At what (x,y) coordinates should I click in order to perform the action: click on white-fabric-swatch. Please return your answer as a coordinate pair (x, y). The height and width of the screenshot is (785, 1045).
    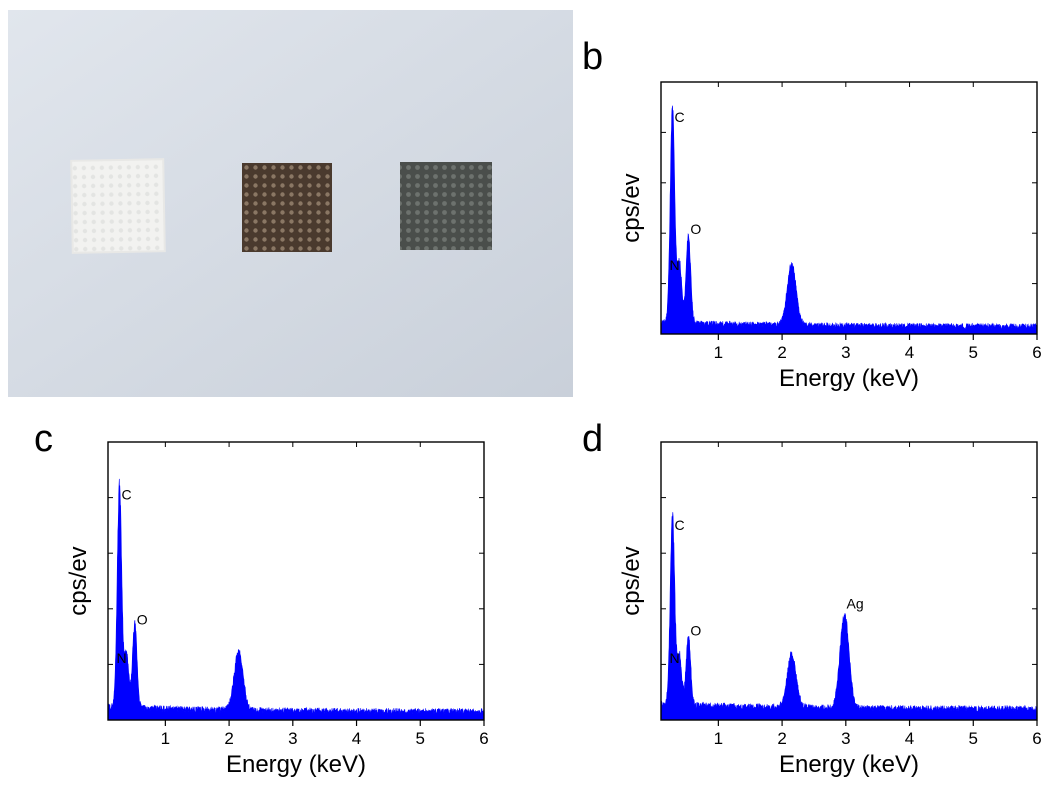
    Looking at the image, I should click on (118, 206).